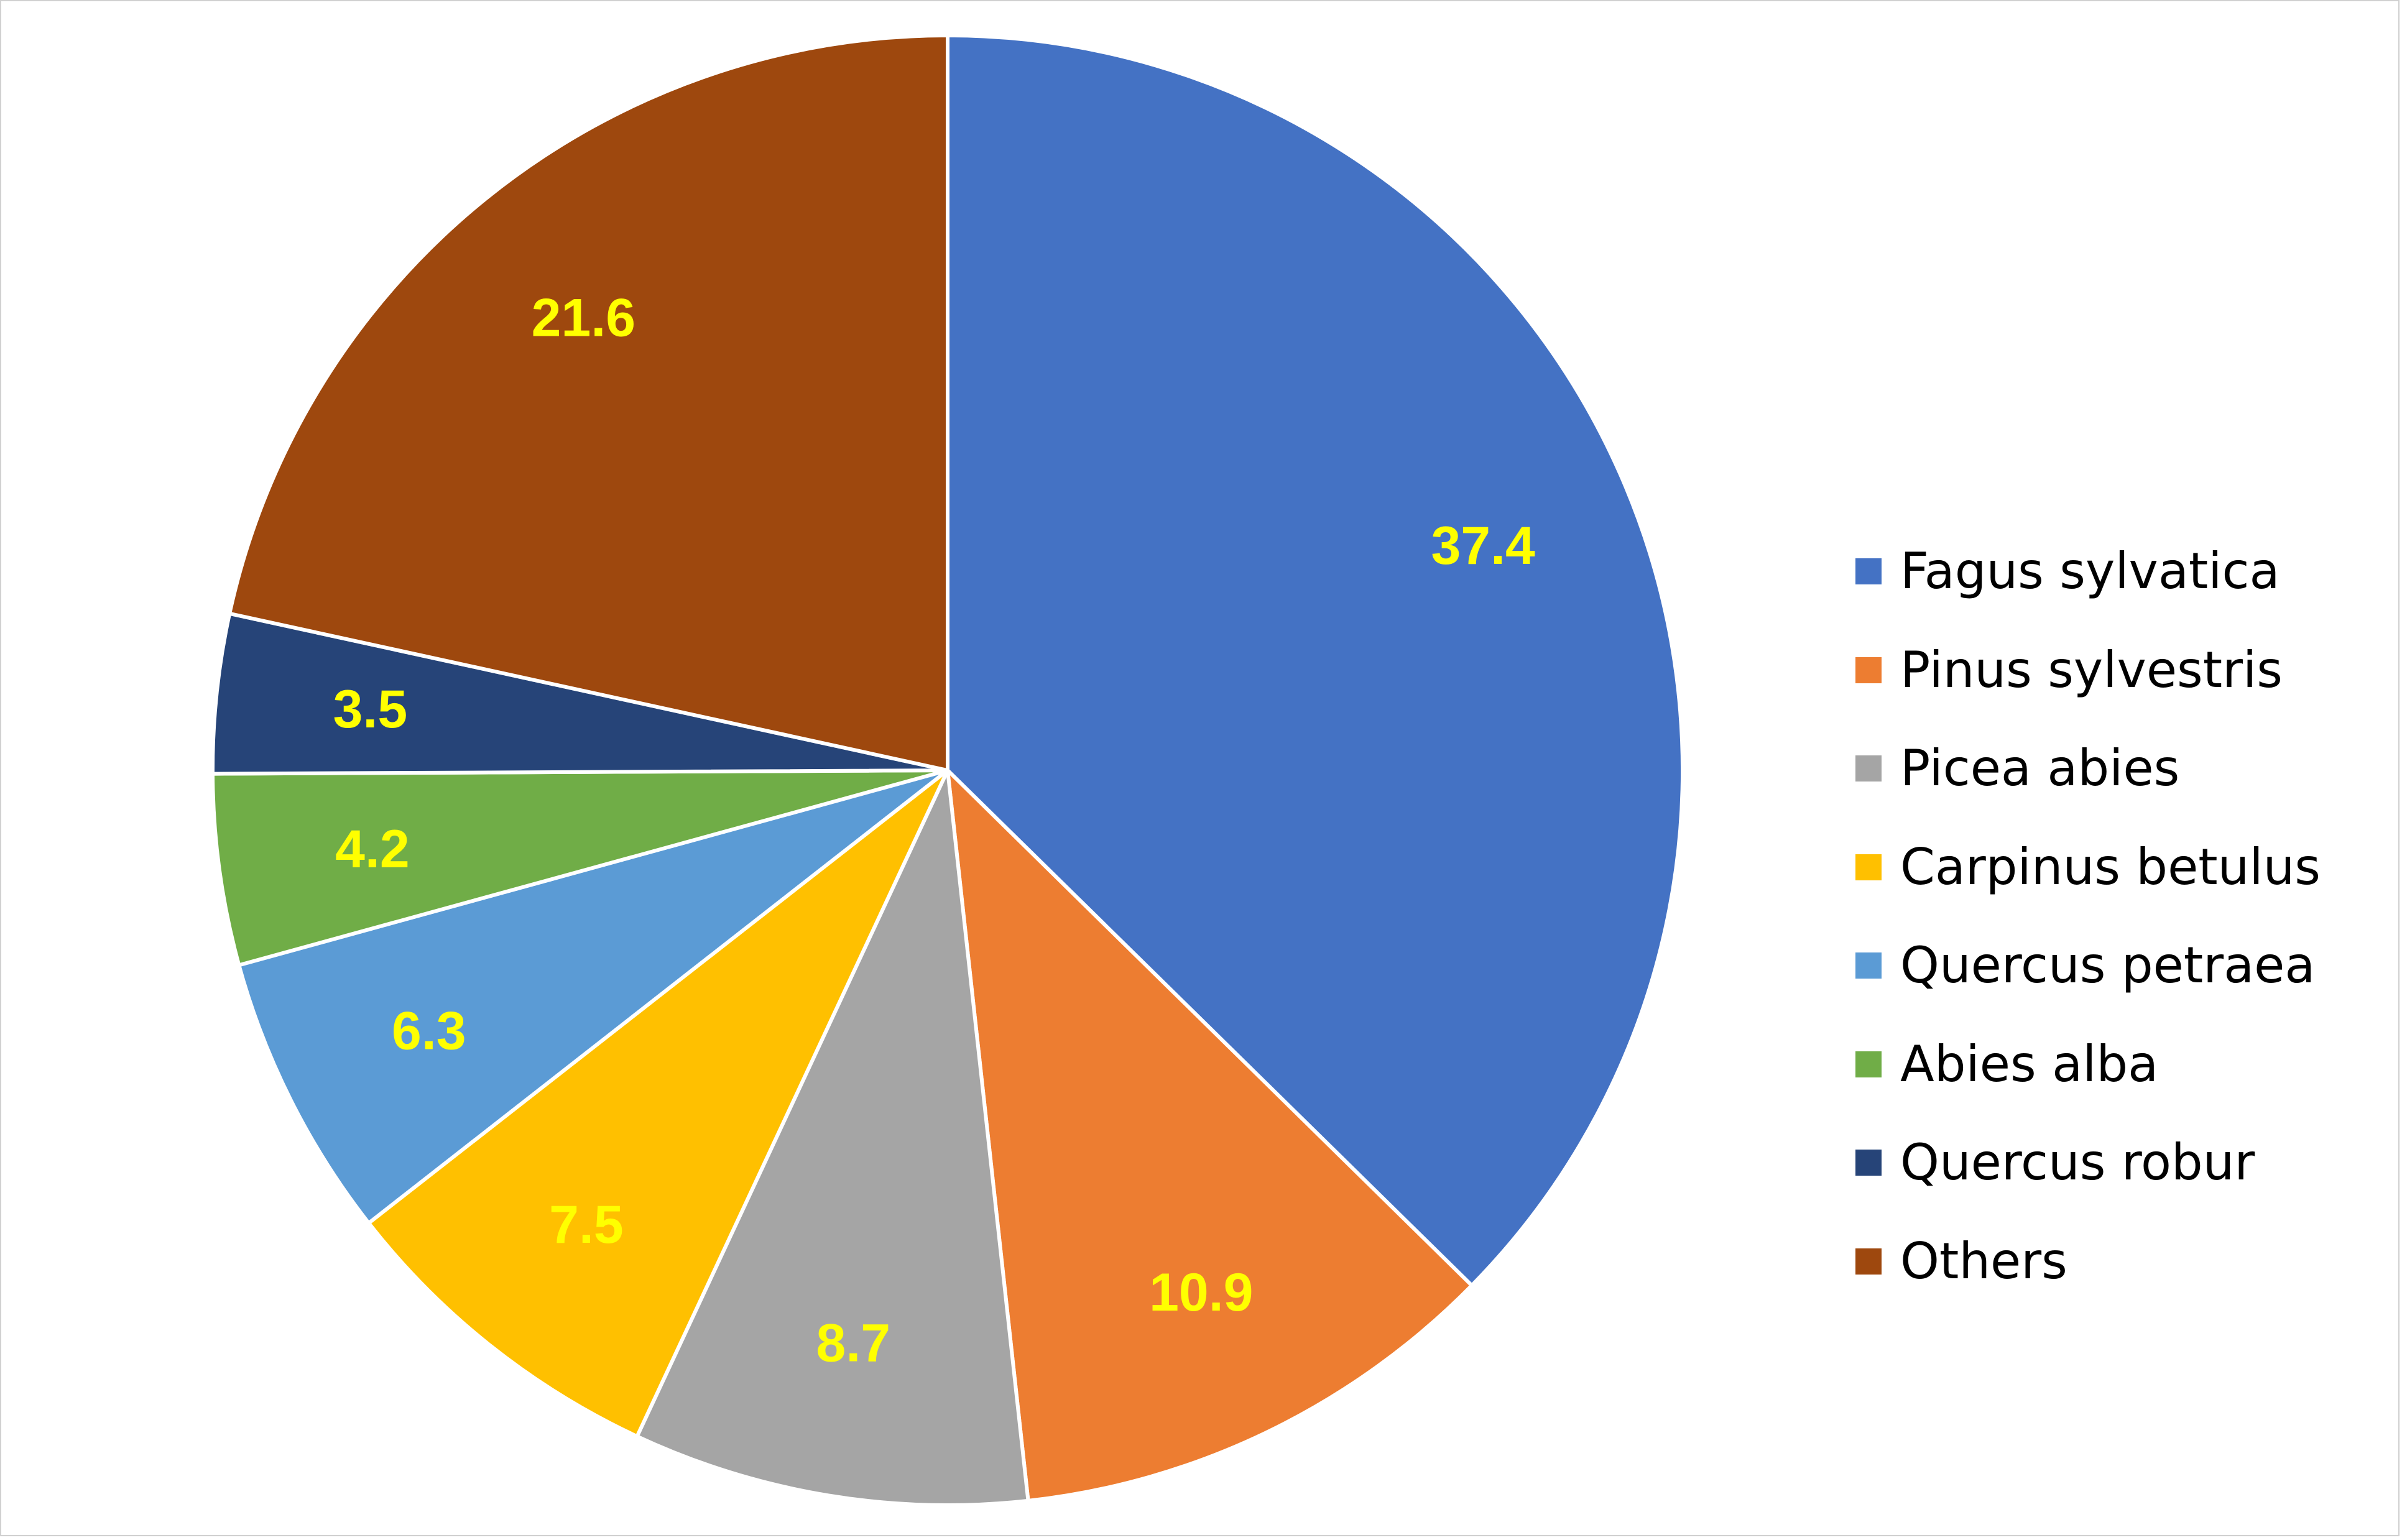 The image size is (2402, 1540). Describe the element at coordinates (2040, 768) in the screenshot. I see `legend-label-picea-abies: Picea abies` at that location.